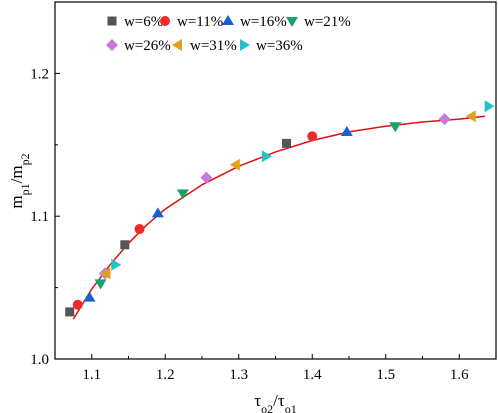  I want to click on legend-label: w=11%, so click(200, 22).